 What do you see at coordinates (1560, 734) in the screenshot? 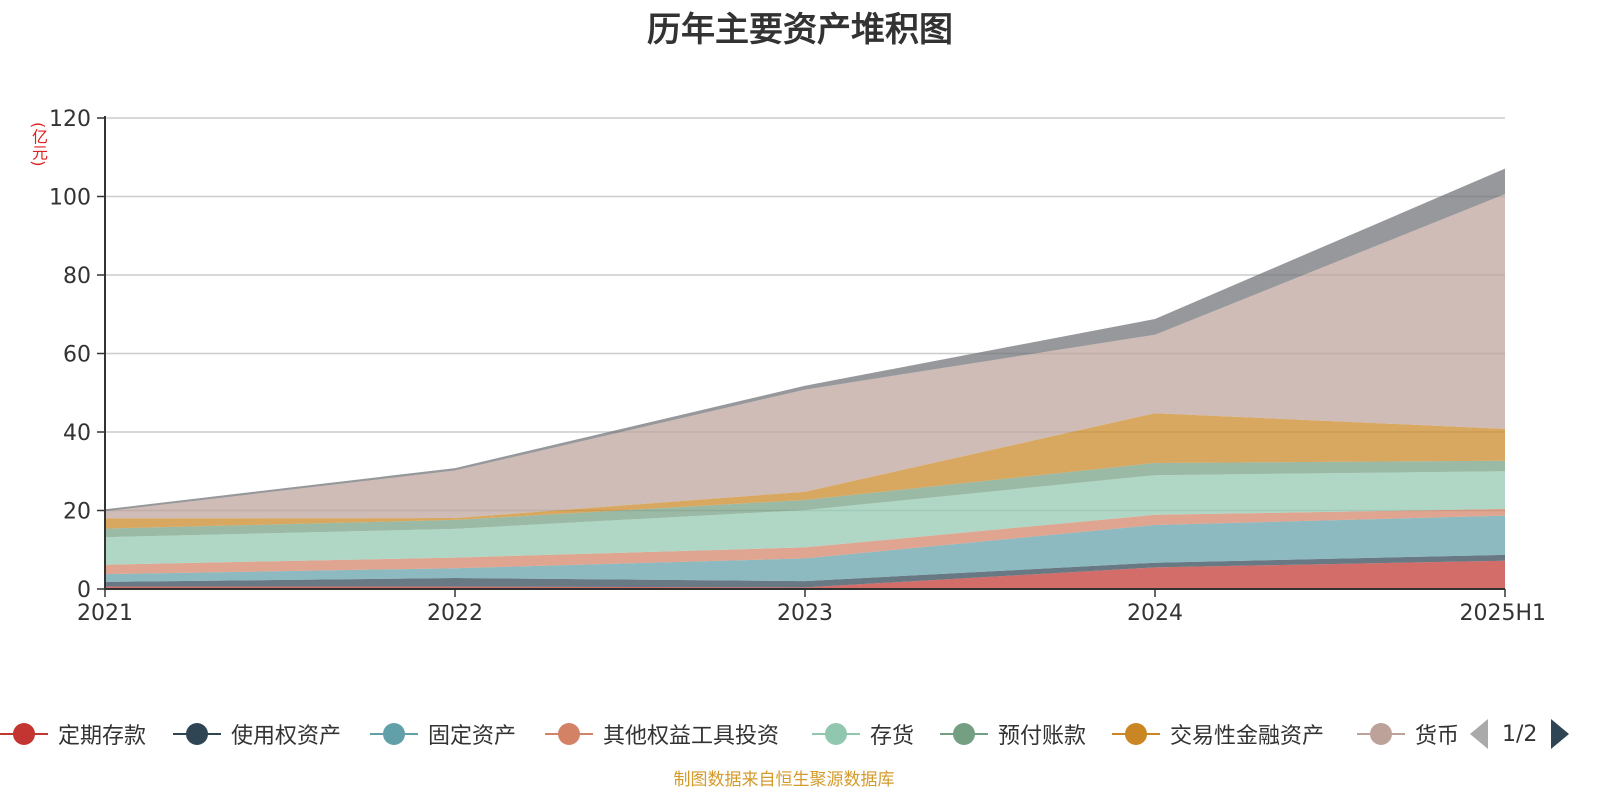
I see `legend-next-page-icon` at bounding box center [1560, 734].